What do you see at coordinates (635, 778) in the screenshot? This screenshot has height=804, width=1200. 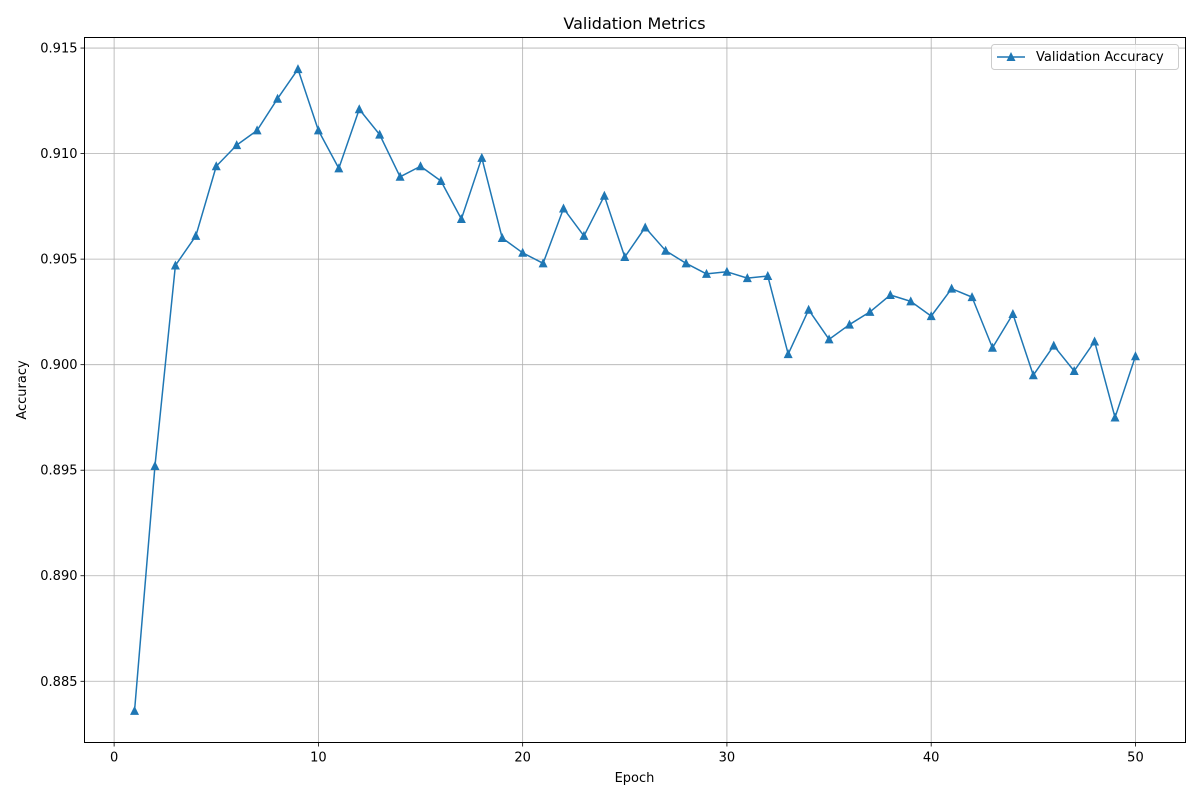 I see `x-axis-label: Epoch` at bounding box center [635, 778].